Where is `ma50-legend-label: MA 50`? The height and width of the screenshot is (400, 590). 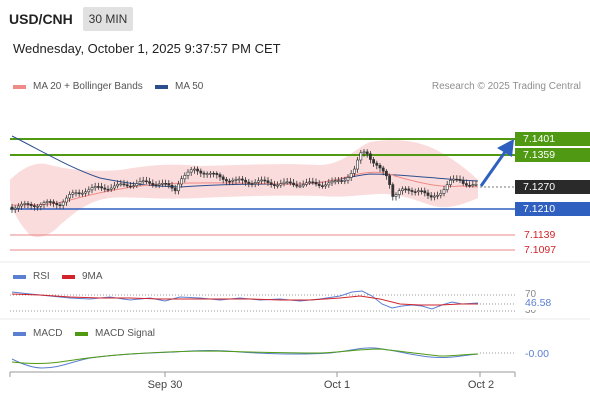
ma50-legend-label: MA 50 is located at coordinates (189, 86).